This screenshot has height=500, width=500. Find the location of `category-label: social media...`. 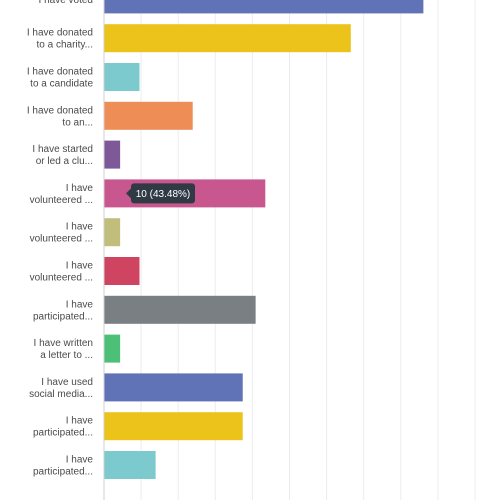

category-label: social media... is located at coordinates (61, 394).